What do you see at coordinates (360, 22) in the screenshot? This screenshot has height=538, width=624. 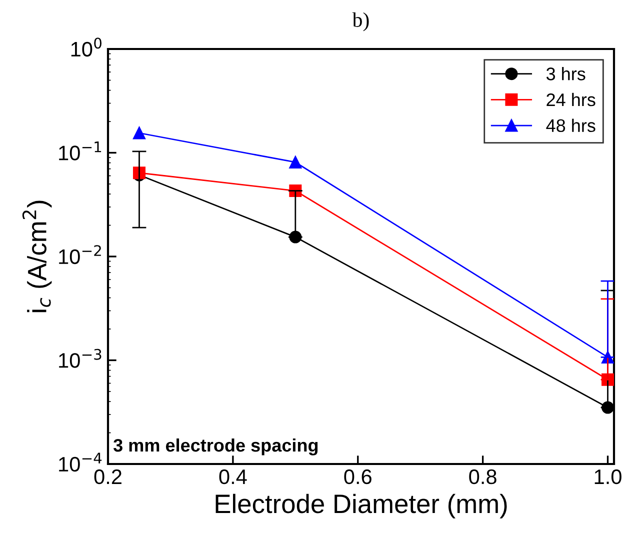 I see `chart-title: b)` at bounding box center [360, 22].